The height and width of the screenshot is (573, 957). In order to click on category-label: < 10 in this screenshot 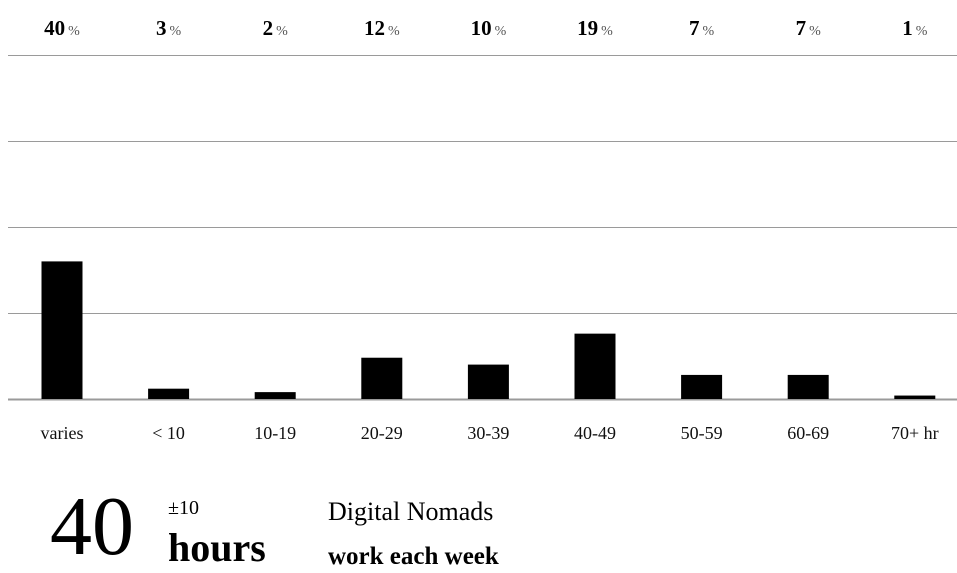, I will do `click(168, 433)`.